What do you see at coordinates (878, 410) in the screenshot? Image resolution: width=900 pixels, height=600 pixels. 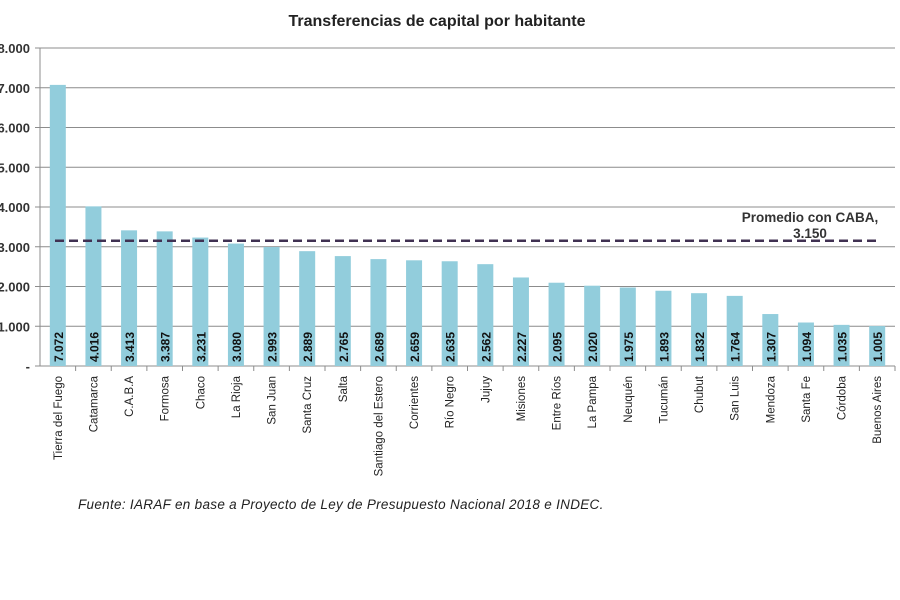 I see `x-tick-label: Buenos Aires` at bounding box center [878, 410].